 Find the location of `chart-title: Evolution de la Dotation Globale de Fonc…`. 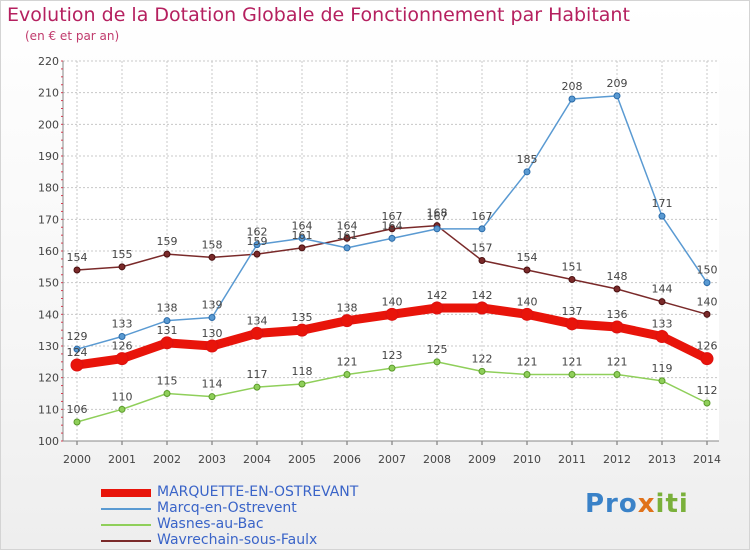

chart-title: Evolution de la Dotation Globale de Fonc… is located at coordinates (318, 15).